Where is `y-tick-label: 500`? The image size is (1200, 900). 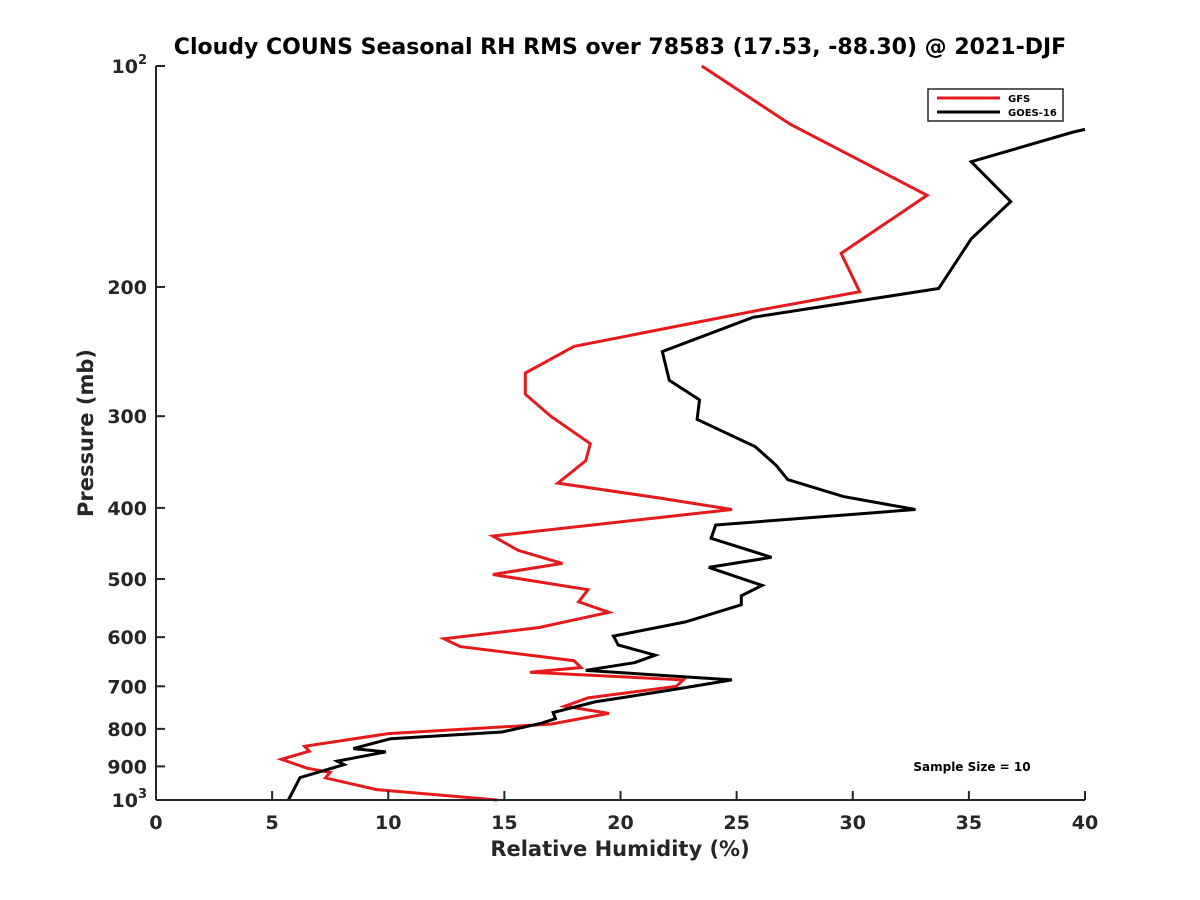 y-tick-label: 500 is located at coordinates (127, 580).